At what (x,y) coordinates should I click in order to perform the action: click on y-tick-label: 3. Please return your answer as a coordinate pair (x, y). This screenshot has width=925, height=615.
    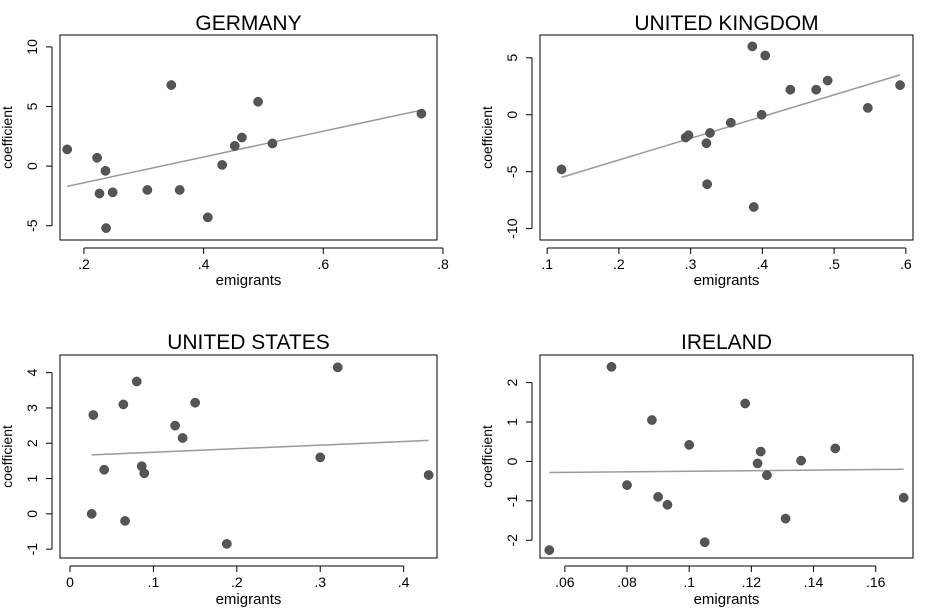
    Looking at the image, I should click on (32, 408).